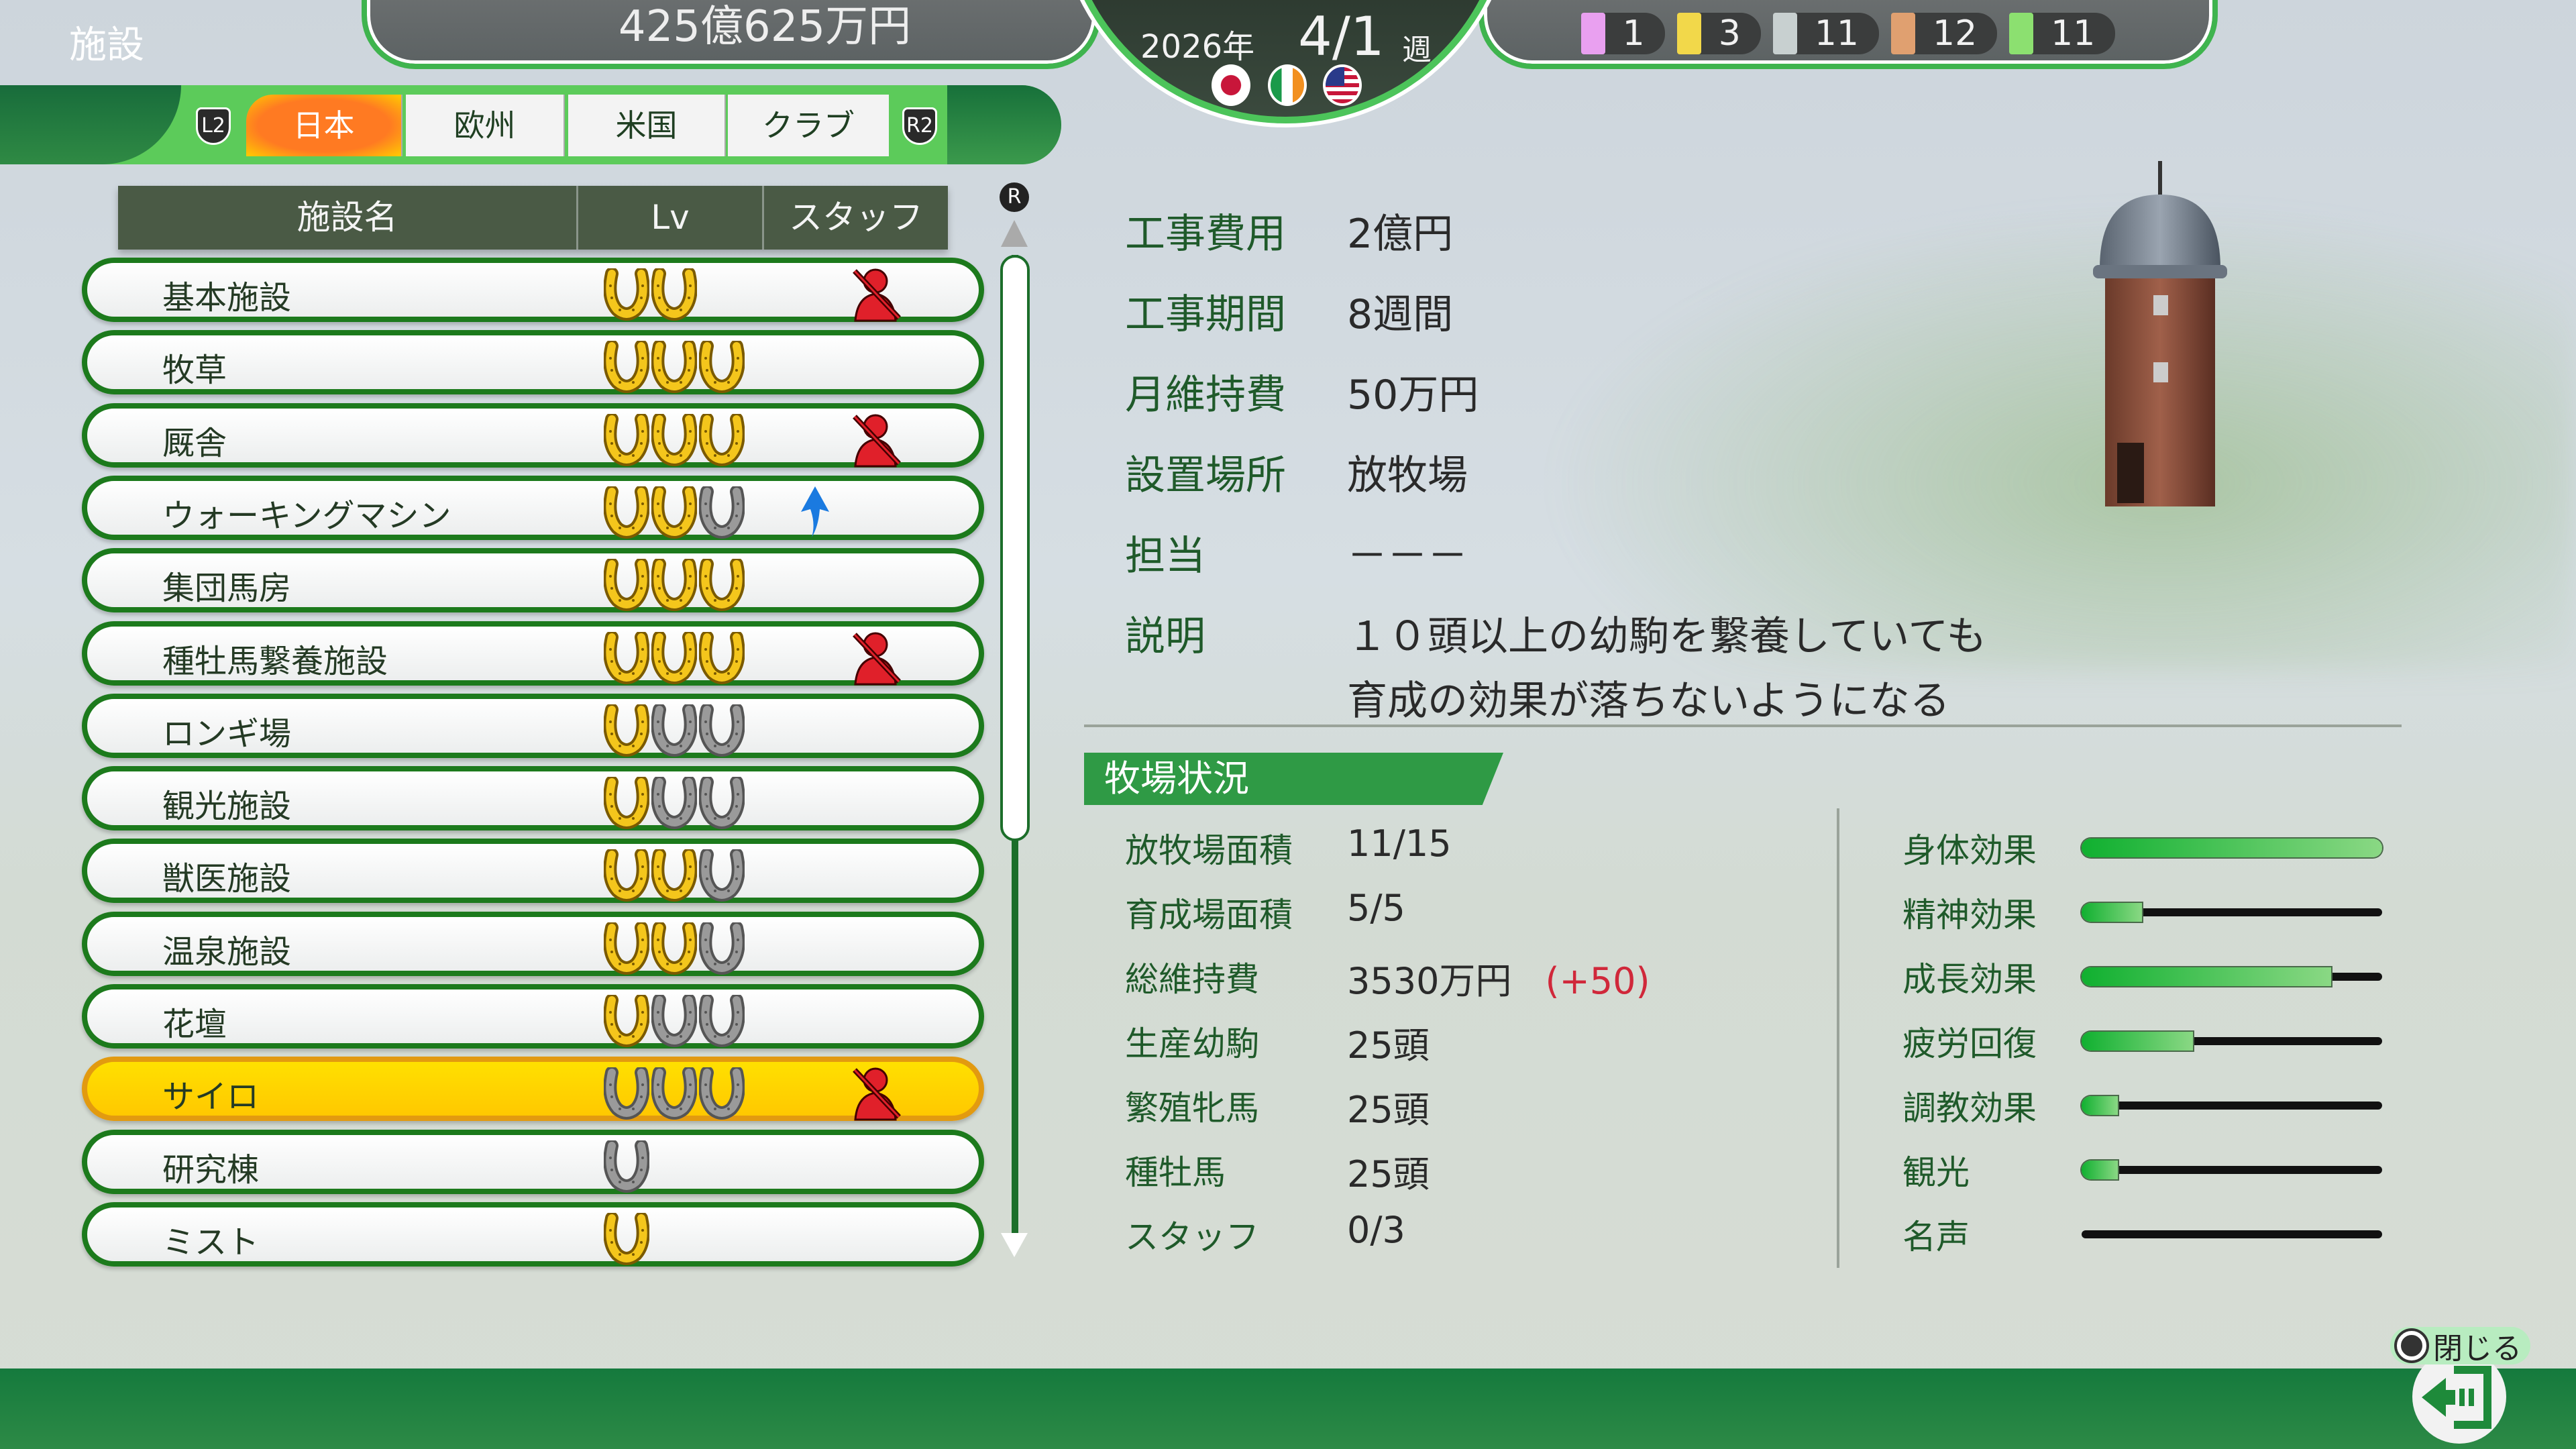 This screenshot has height=1449, width=2576. What do you see at coordinates (1399, 843) in the screenshot?
I see `stat-value: 11/15` at bounding box center [1399, 843].